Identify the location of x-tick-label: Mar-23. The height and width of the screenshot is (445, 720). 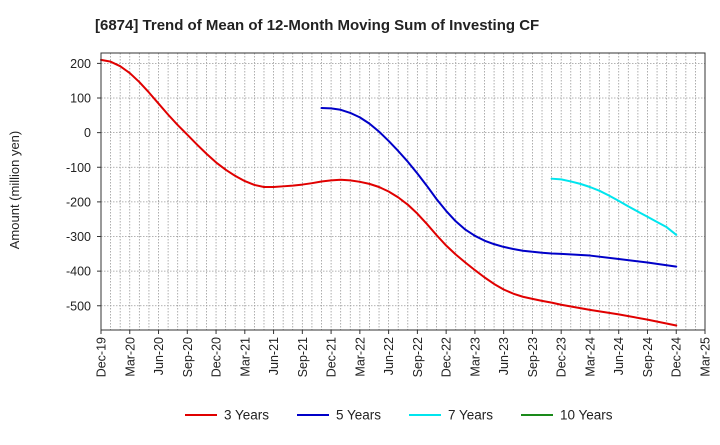
(475, 357).